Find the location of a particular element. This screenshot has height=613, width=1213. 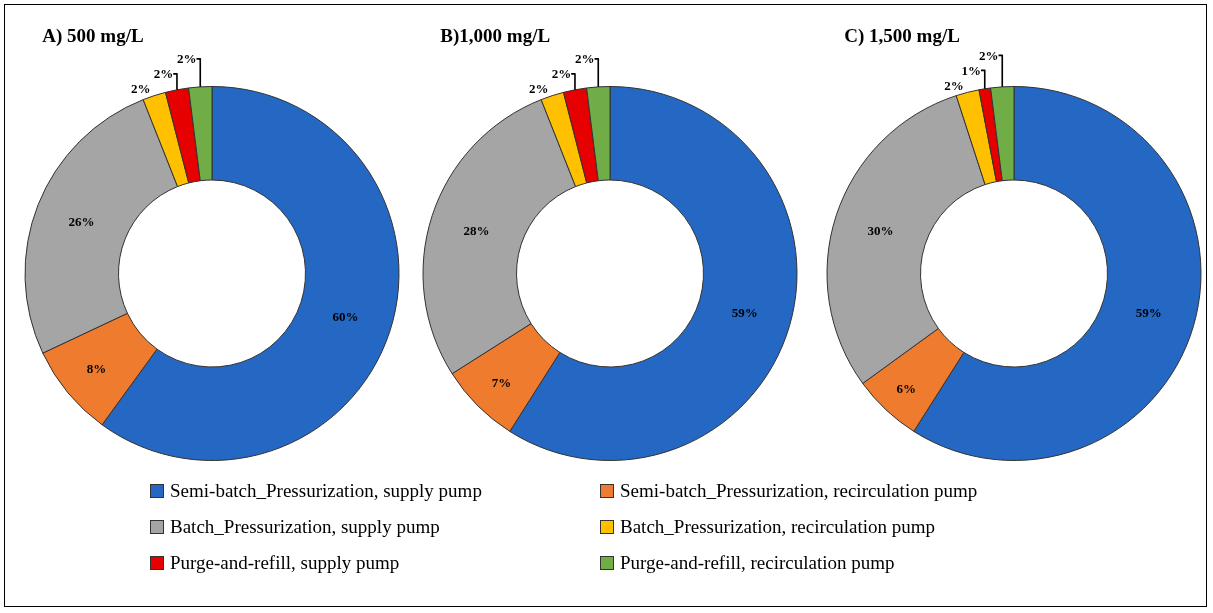

legend-label: Semi-batch_Pressurization, recirculation pump is located at coordinates (799, 491).